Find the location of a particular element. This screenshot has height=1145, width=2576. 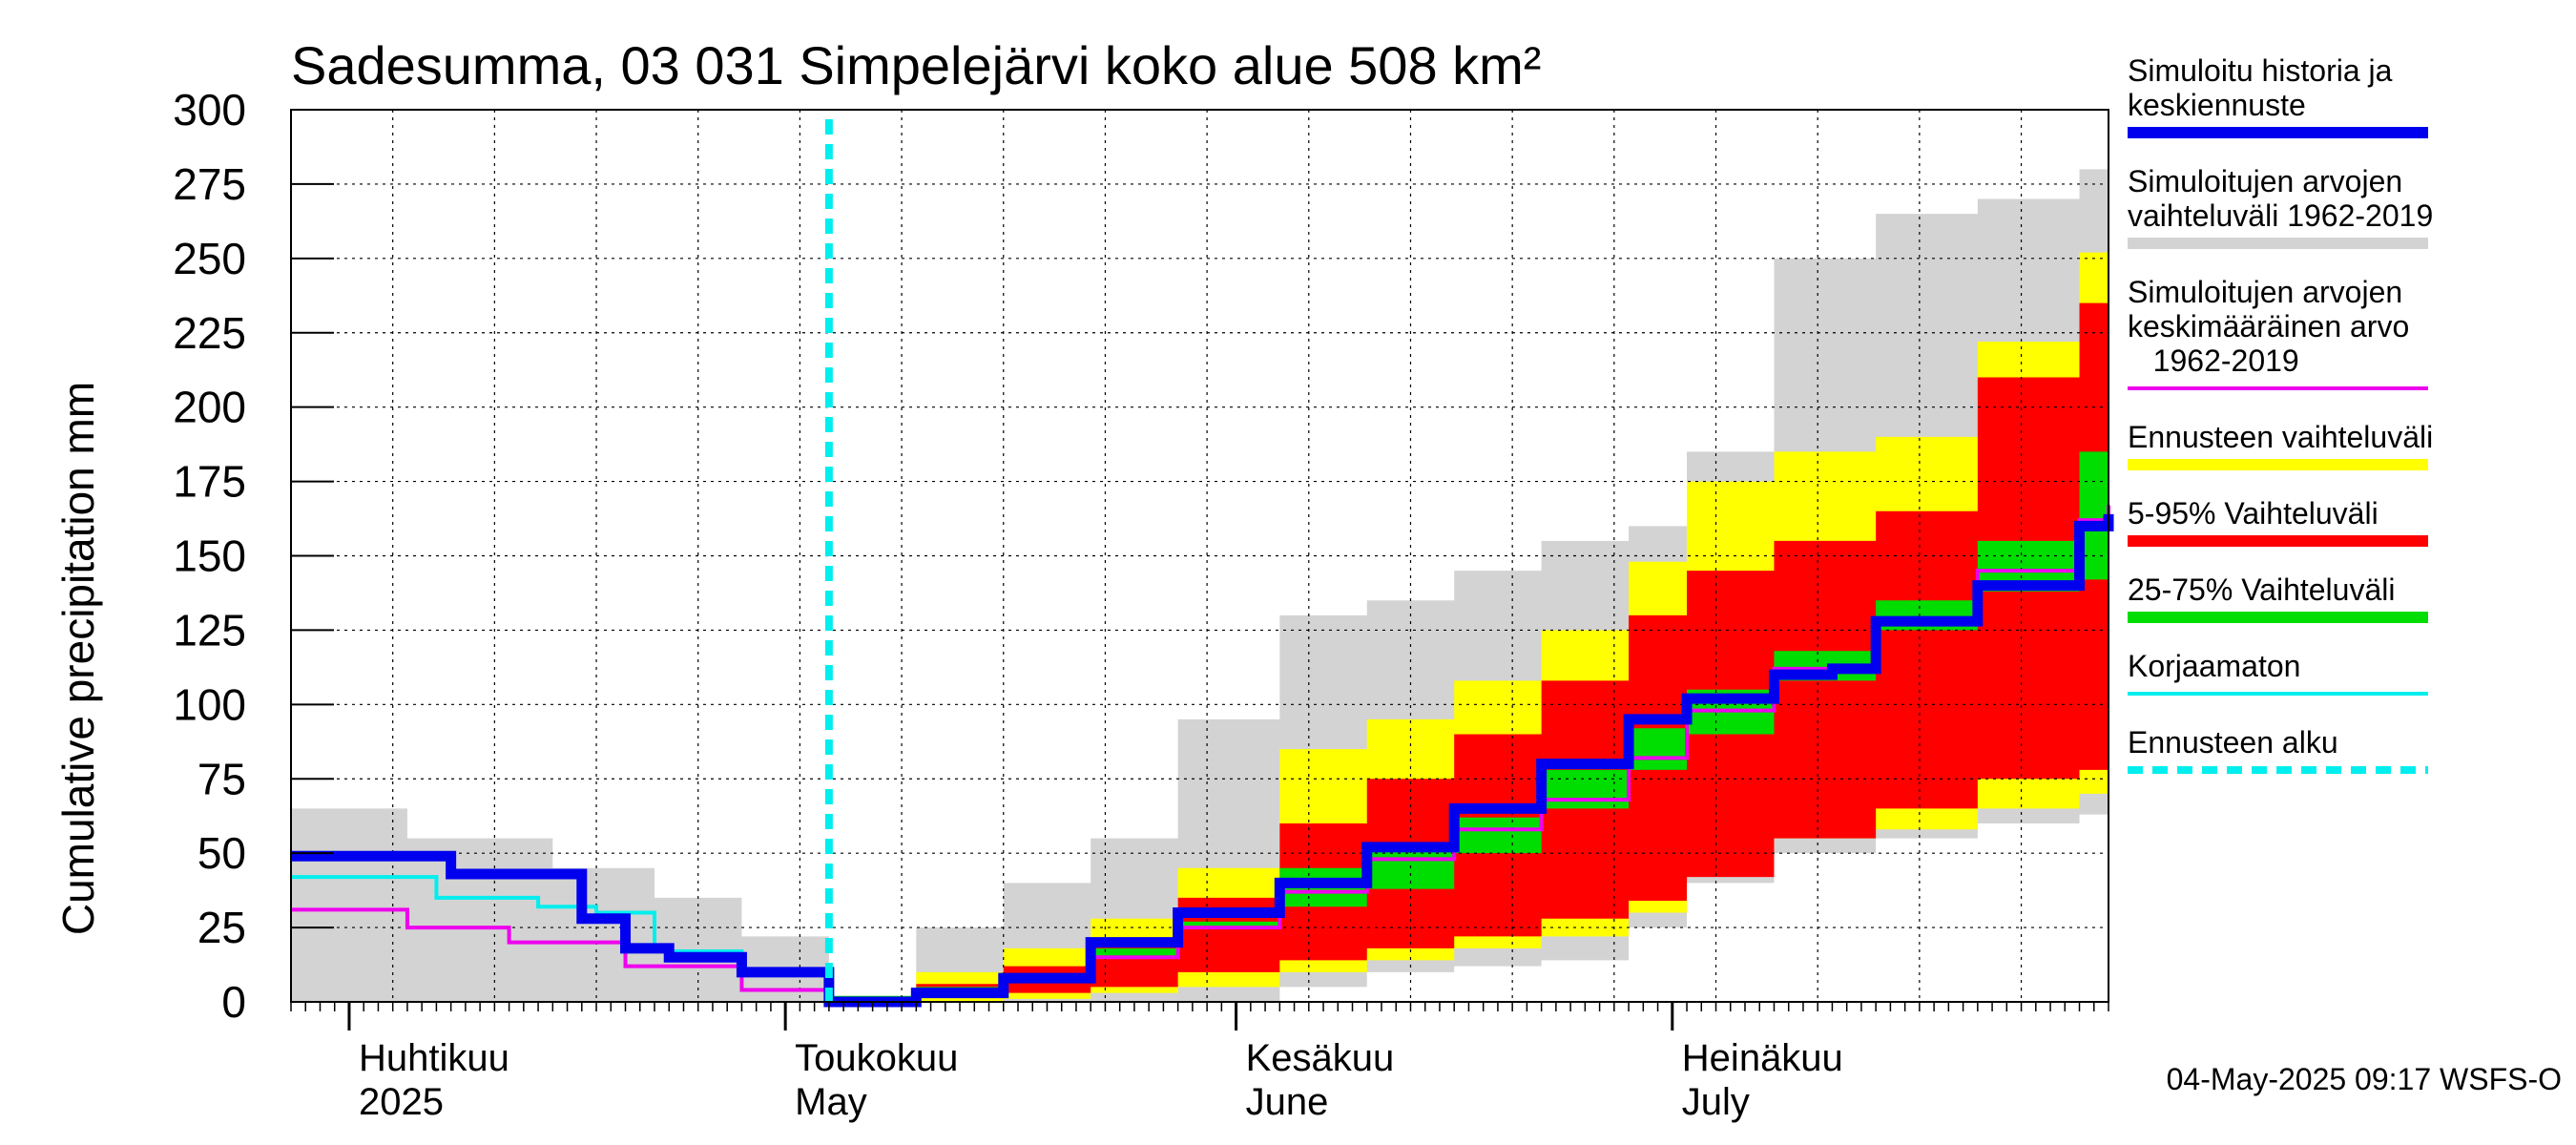

y-tick-label: 150 is located at coordinates (209, 556).